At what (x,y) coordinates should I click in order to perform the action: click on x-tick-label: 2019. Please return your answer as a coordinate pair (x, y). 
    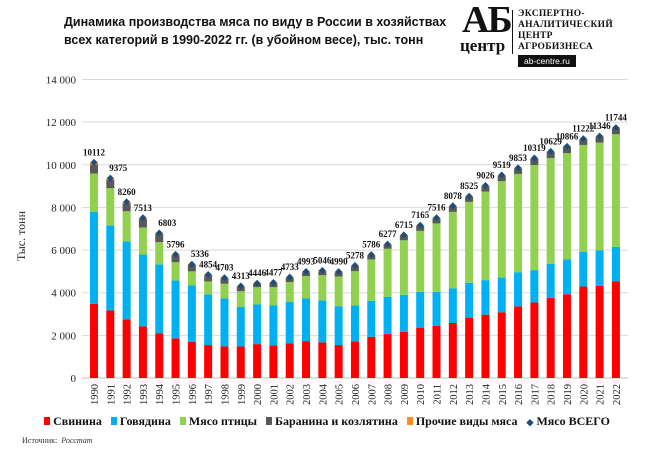
    Looking at the image, I should click on (568, 394).